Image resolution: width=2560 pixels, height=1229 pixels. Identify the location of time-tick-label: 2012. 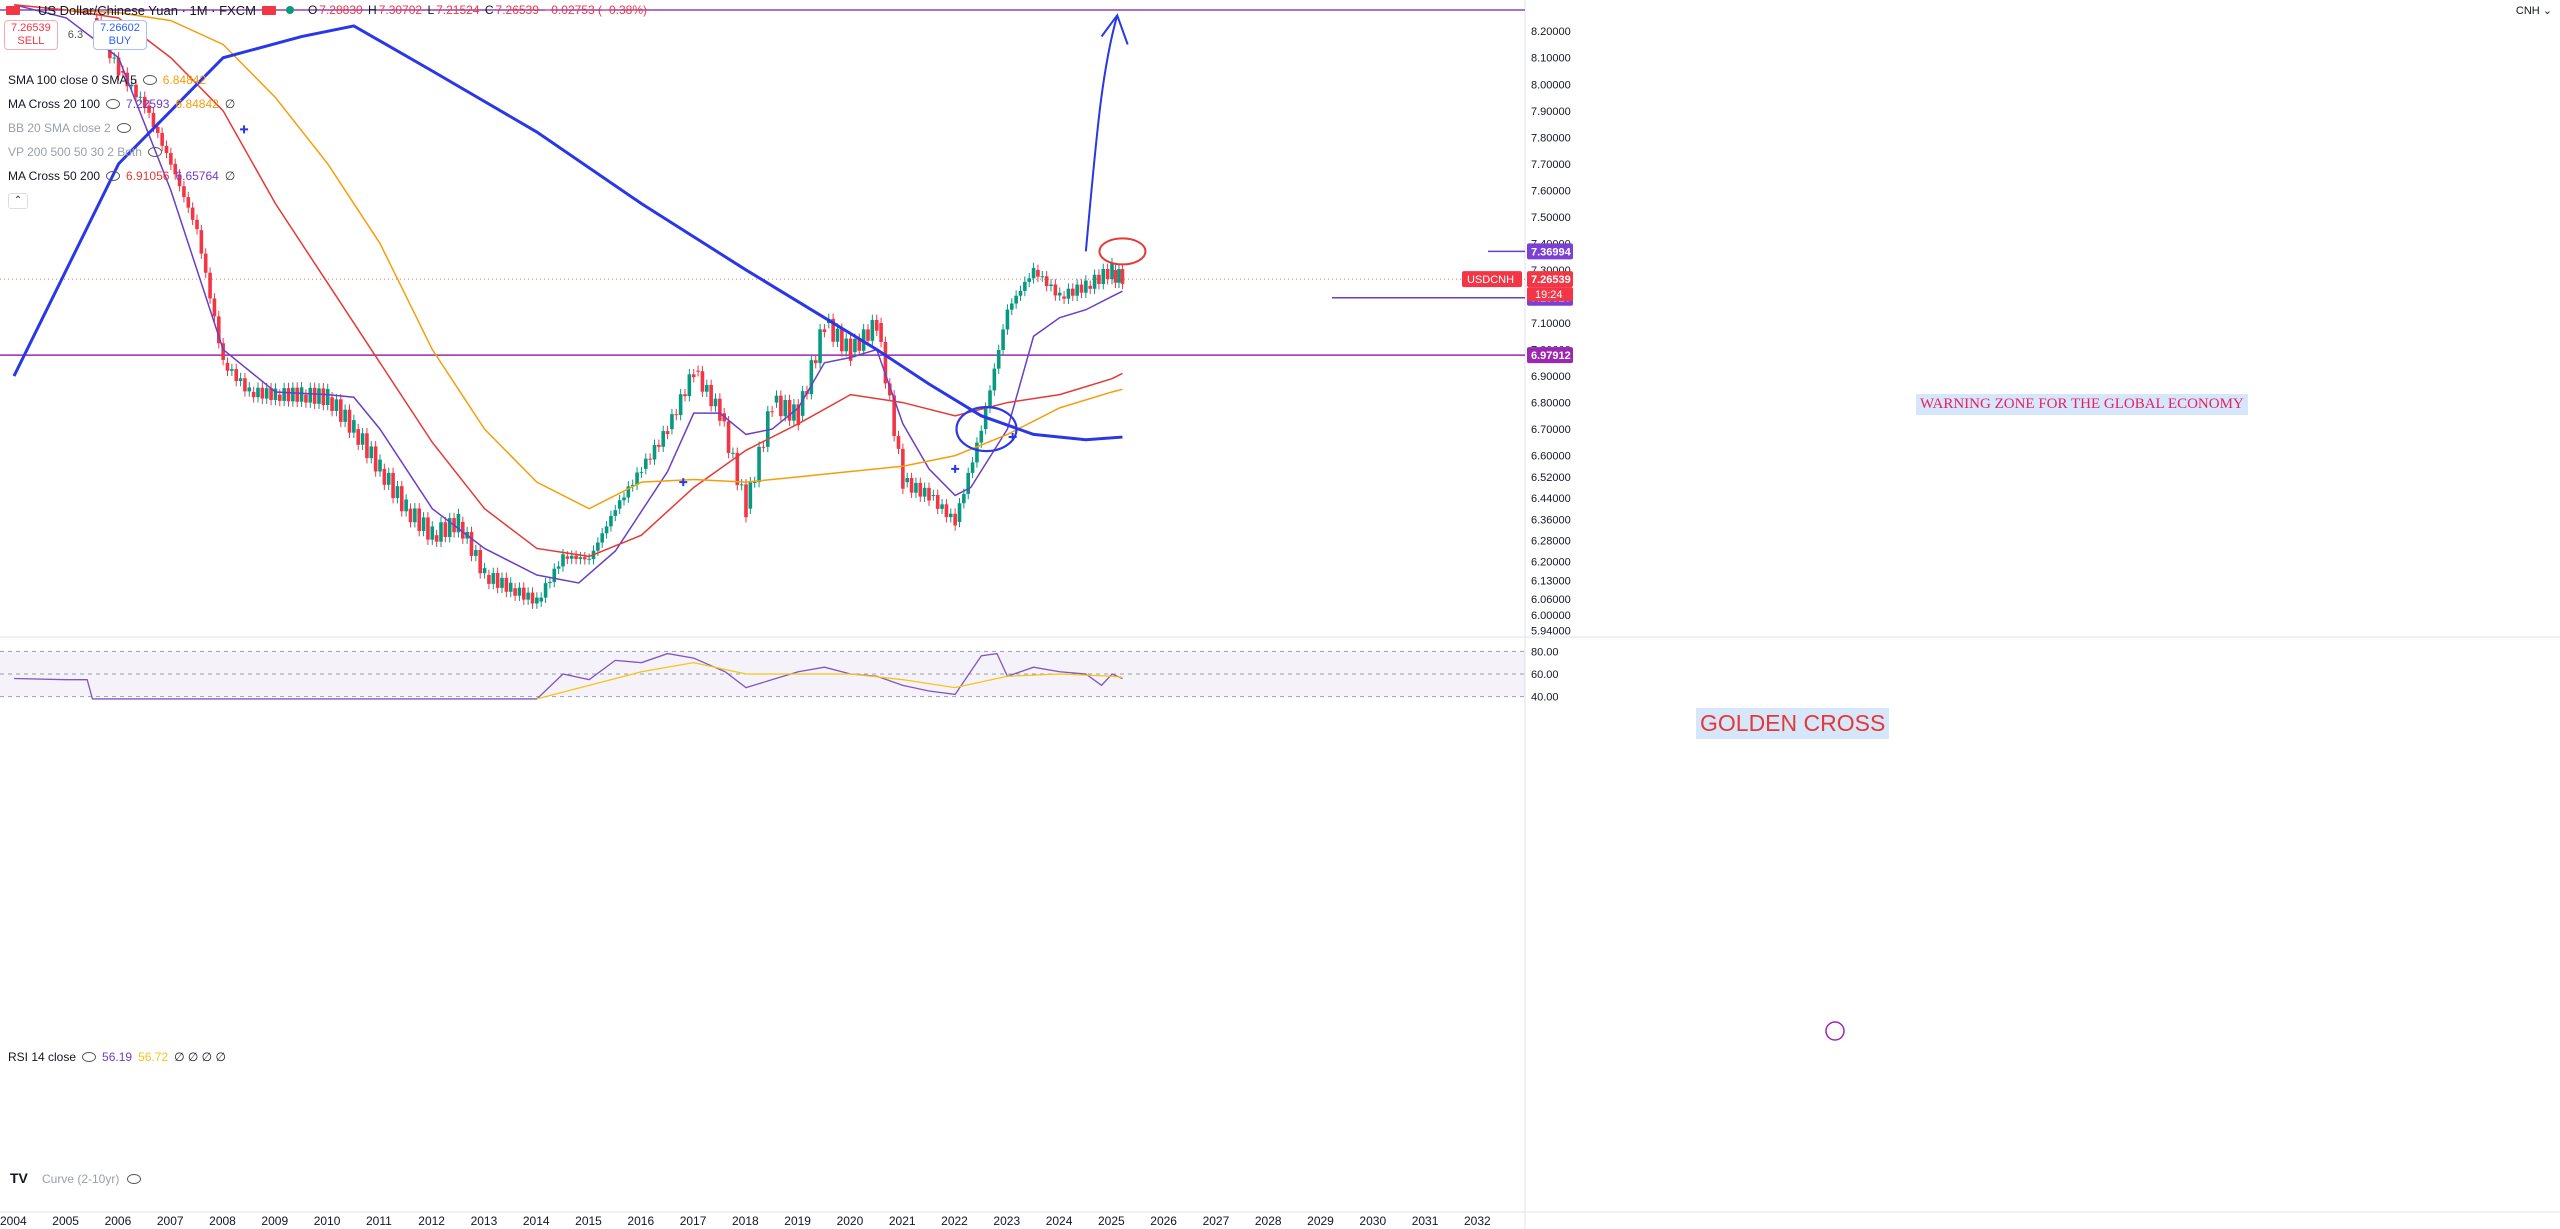
(431, 1221).